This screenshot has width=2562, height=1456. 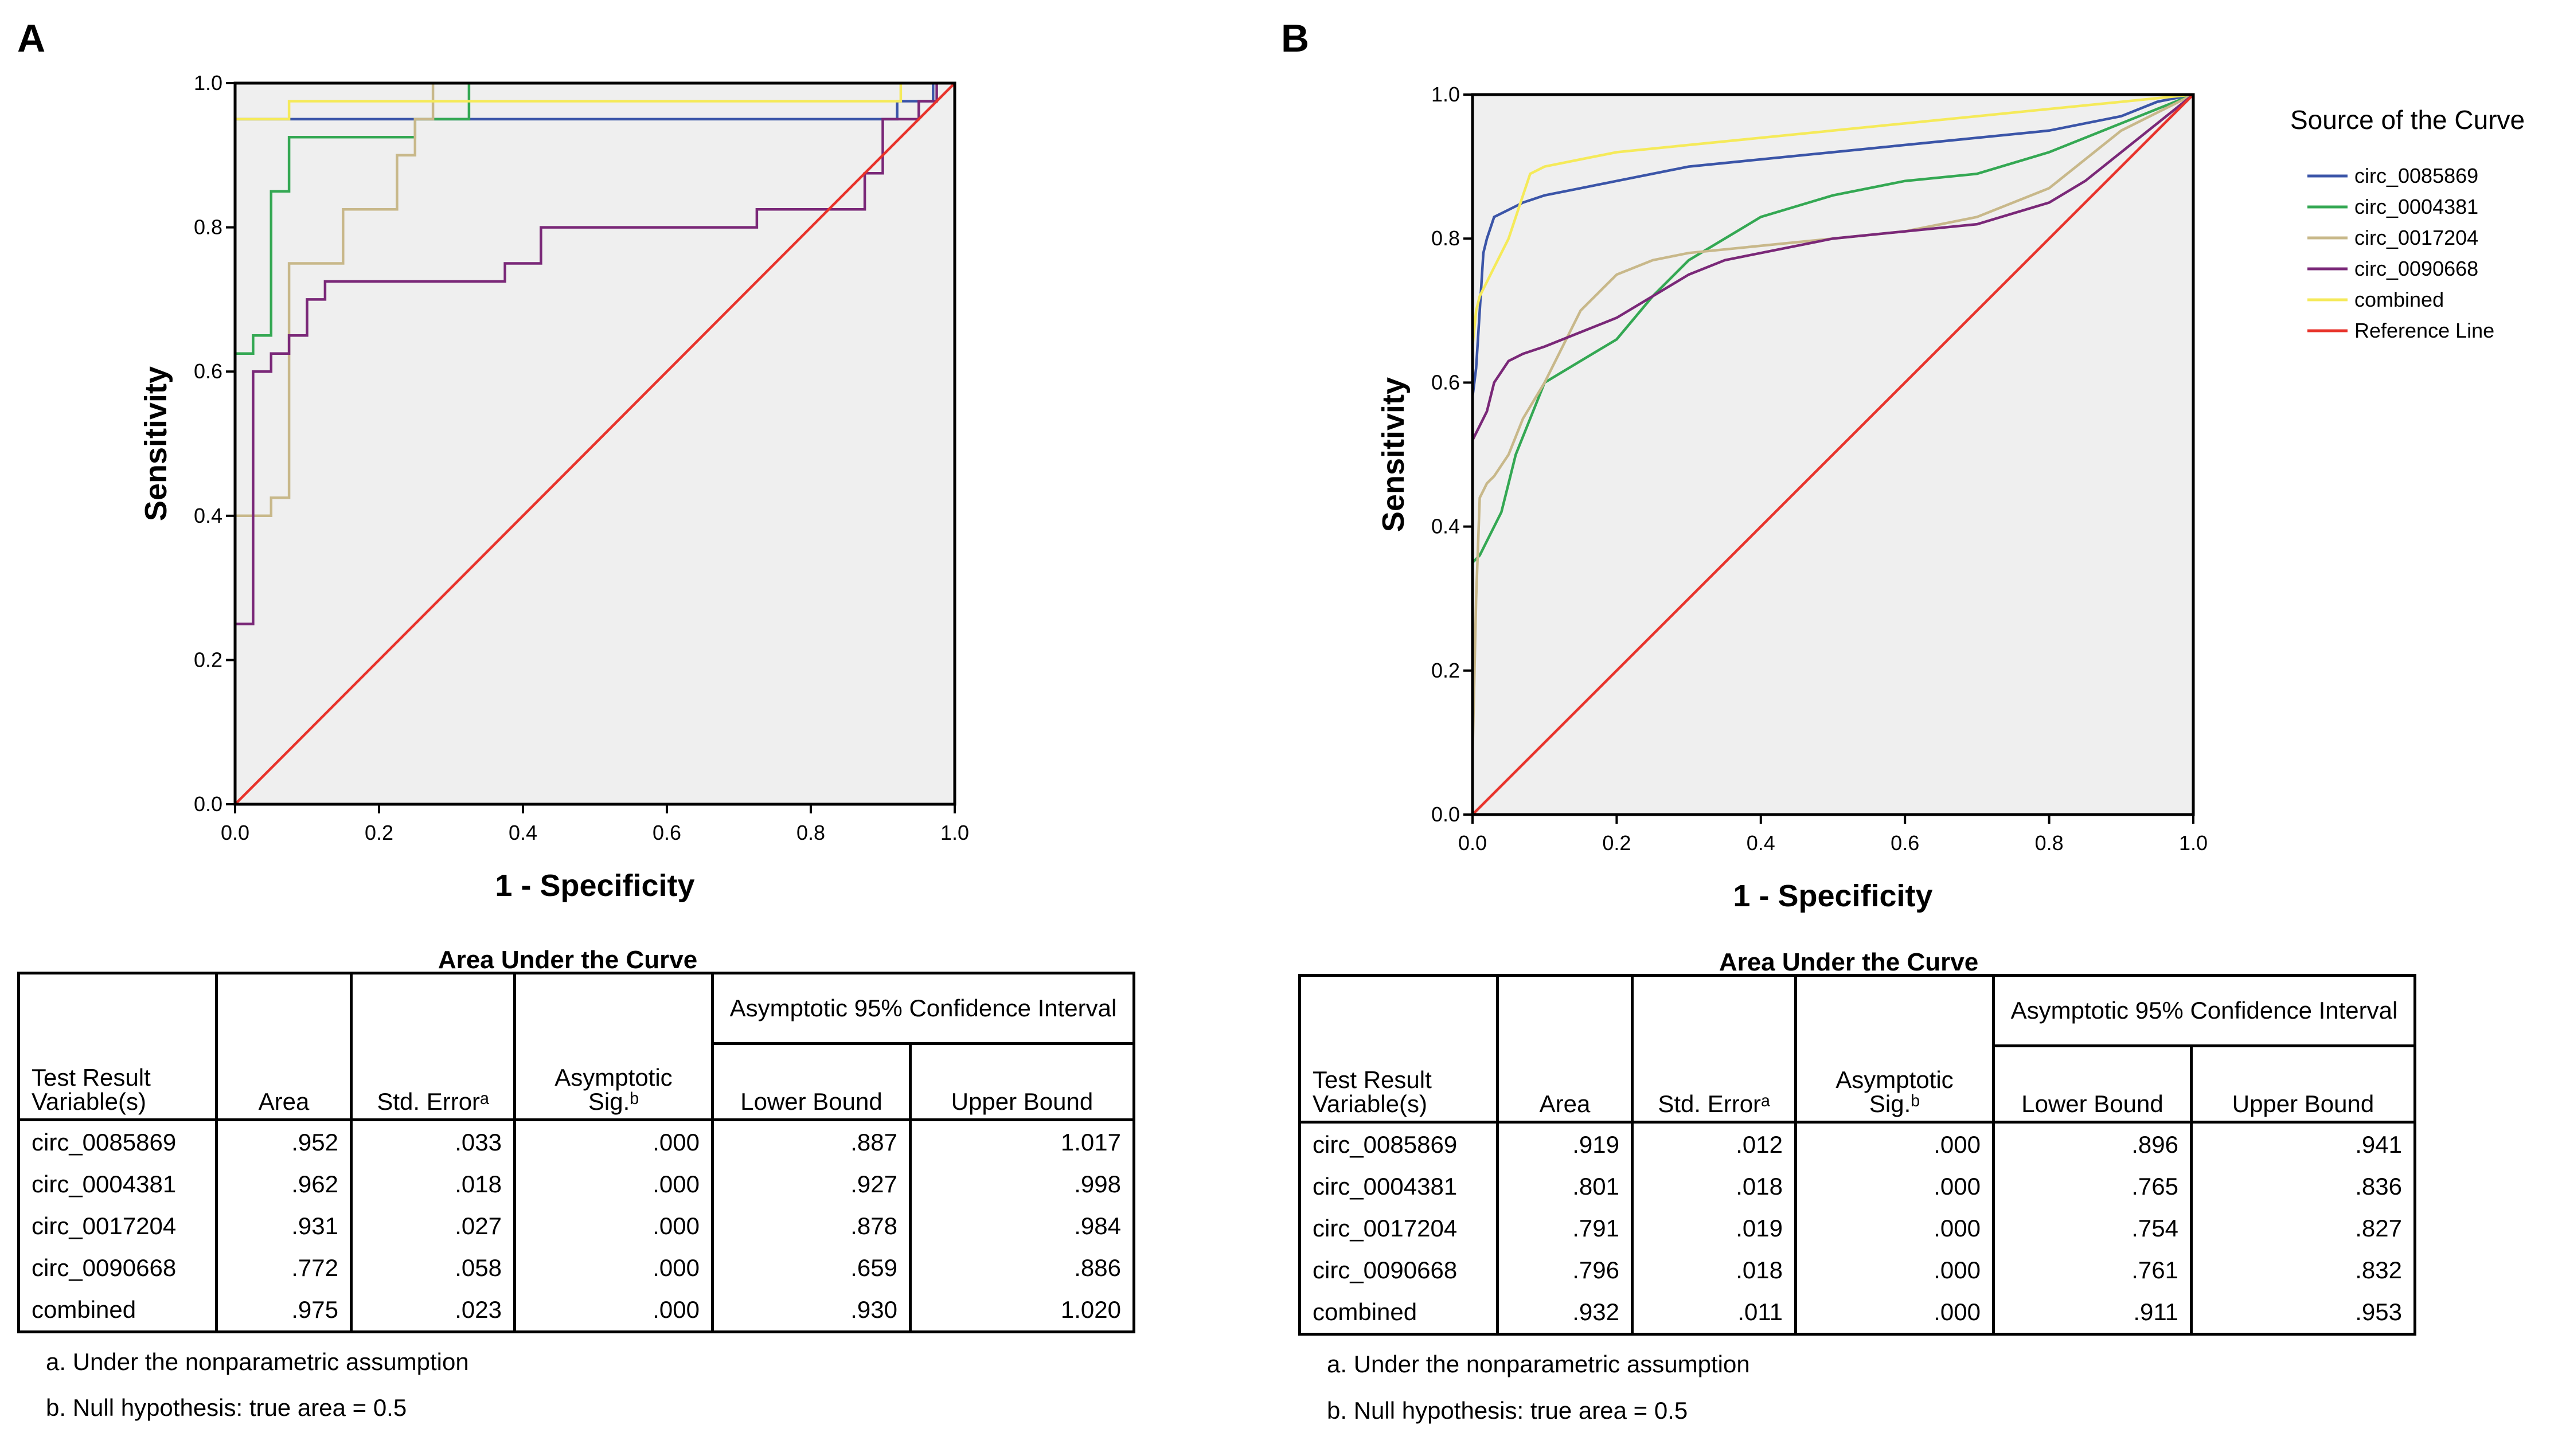 What do you see at coordinates (284, 1311) in the screenshot?
I see `table-cell: .975` at bounding box center [284, 1311].